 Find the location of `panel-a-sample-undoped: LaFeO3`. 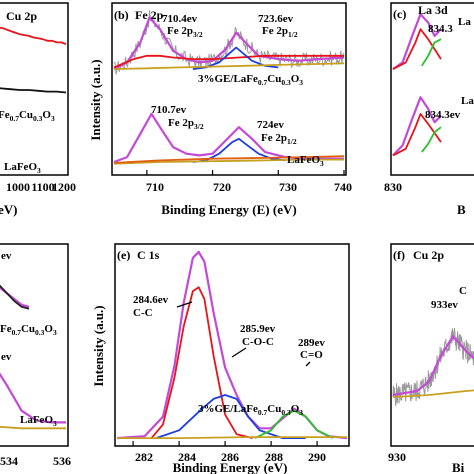

panel-a-sample-undoped: LaFeO3 is located at coordinates (22, 168).